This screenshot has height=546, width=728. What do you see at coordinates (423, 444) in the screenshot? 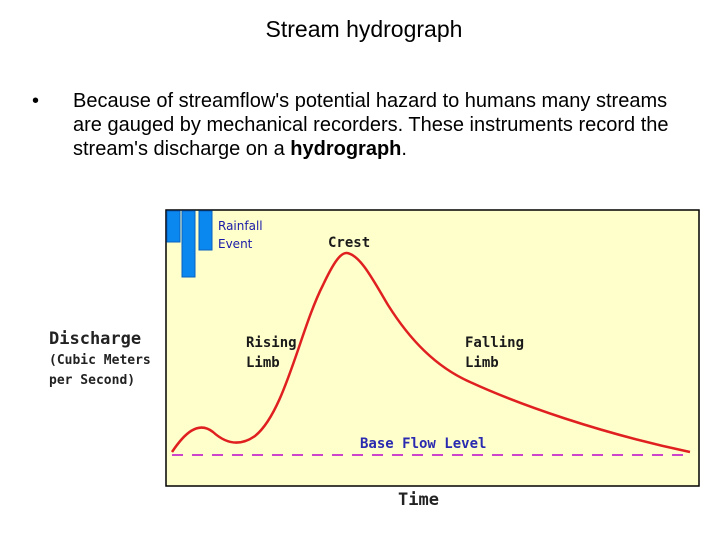
I see `base-flow-label: Base Flow Level` at bounding box center [423, 444].